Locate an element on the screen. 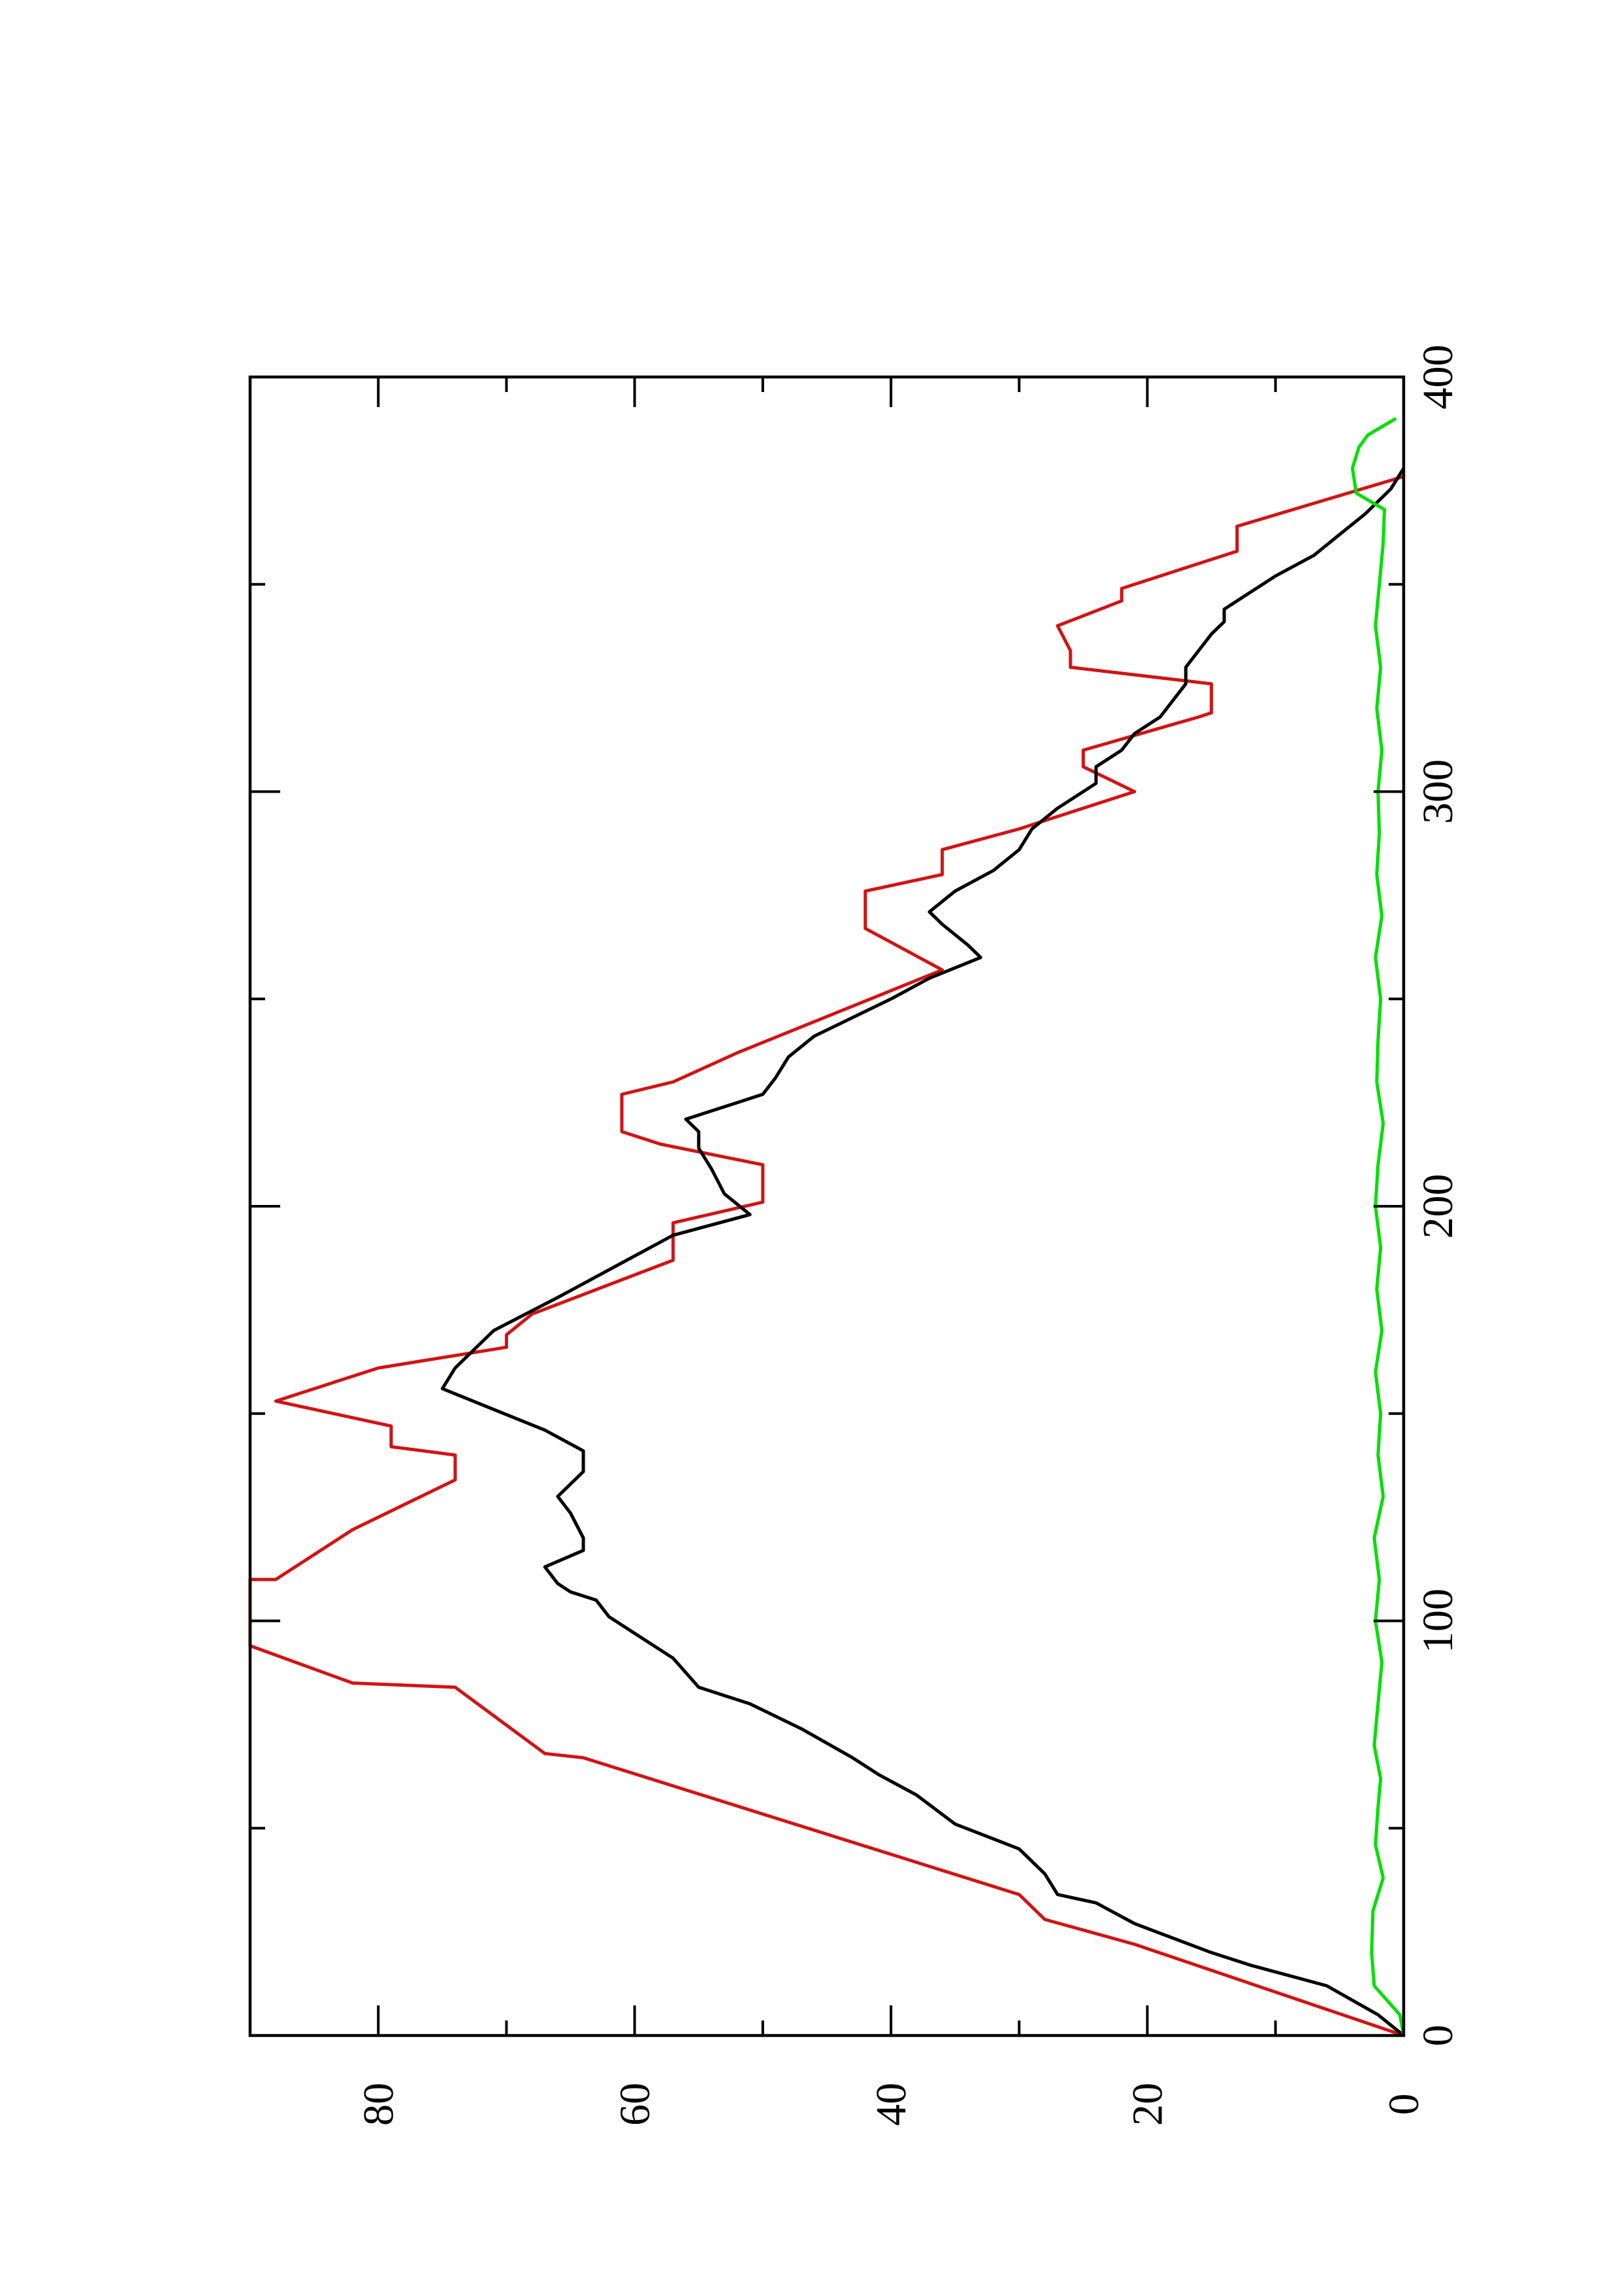  y-tick-label: 20 is located at coordinates (1147, 2104).